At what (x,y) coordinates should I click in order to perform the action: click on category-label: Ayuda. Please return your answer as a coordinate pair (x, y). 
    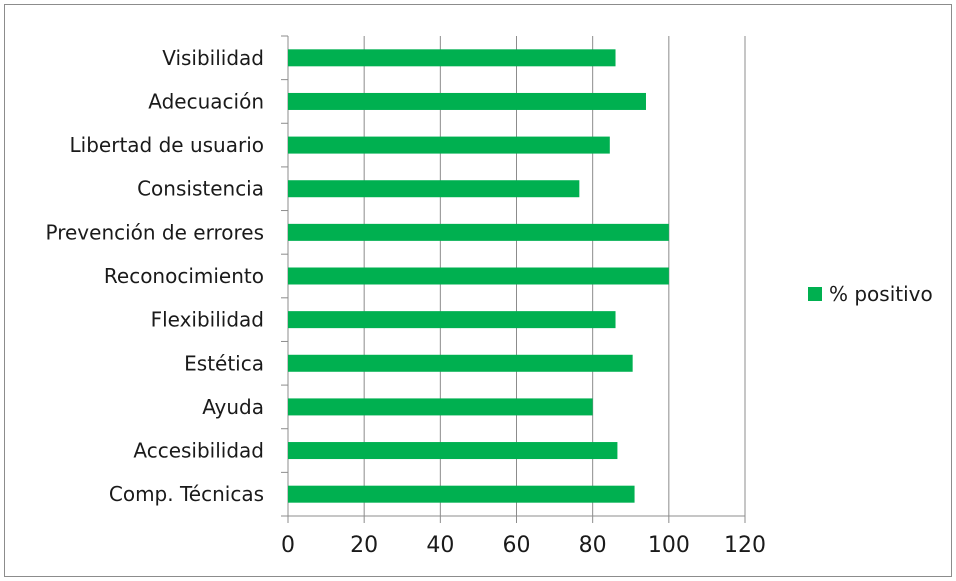
    Looking at the image, I should click on (233, 407).